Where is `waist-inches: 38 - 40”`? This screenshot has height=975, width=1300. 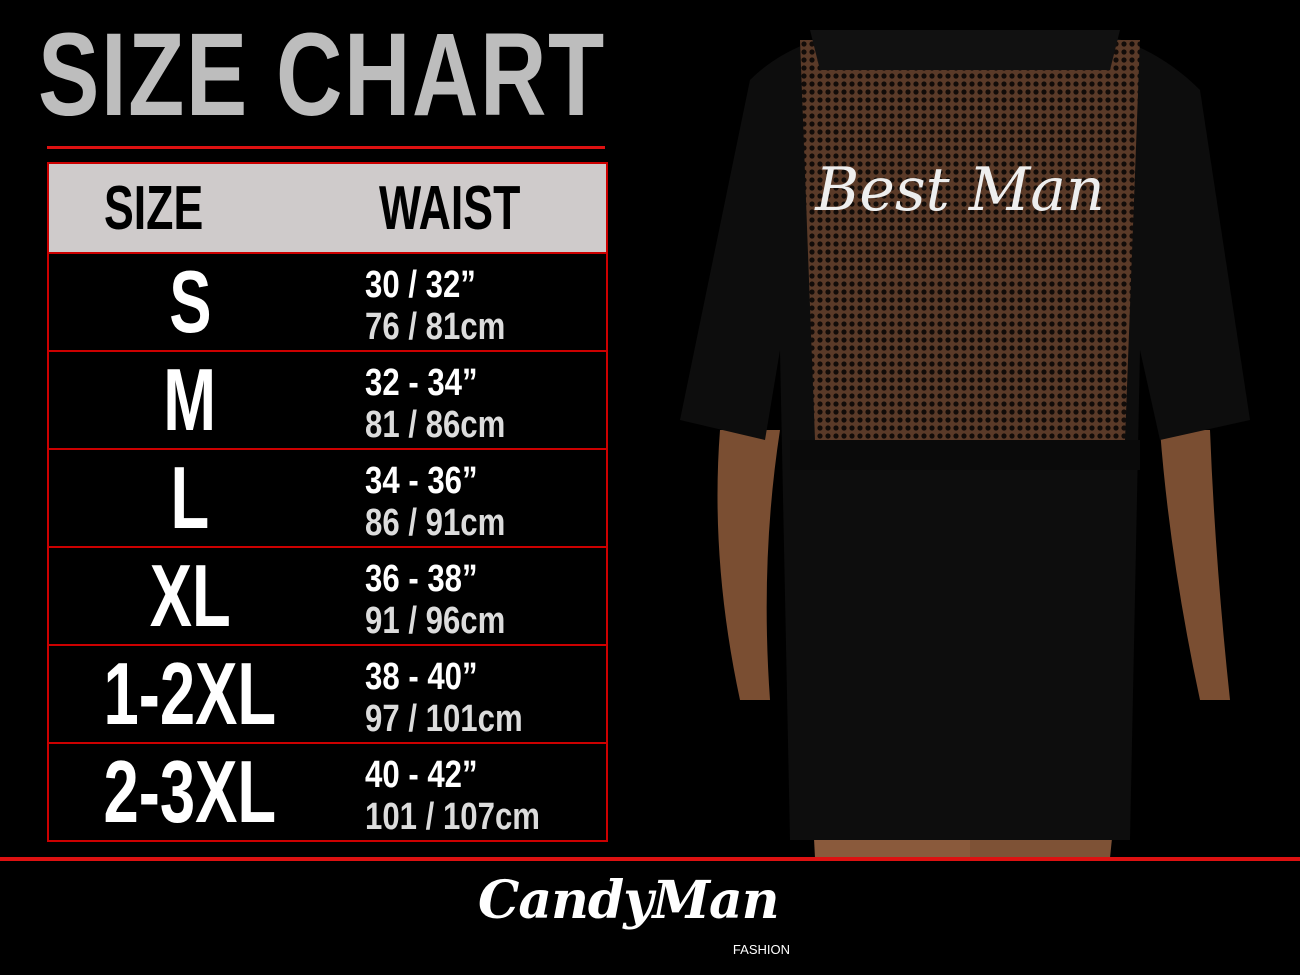 waist-inches: 38 - 40” is located at coordinates (421, 677).